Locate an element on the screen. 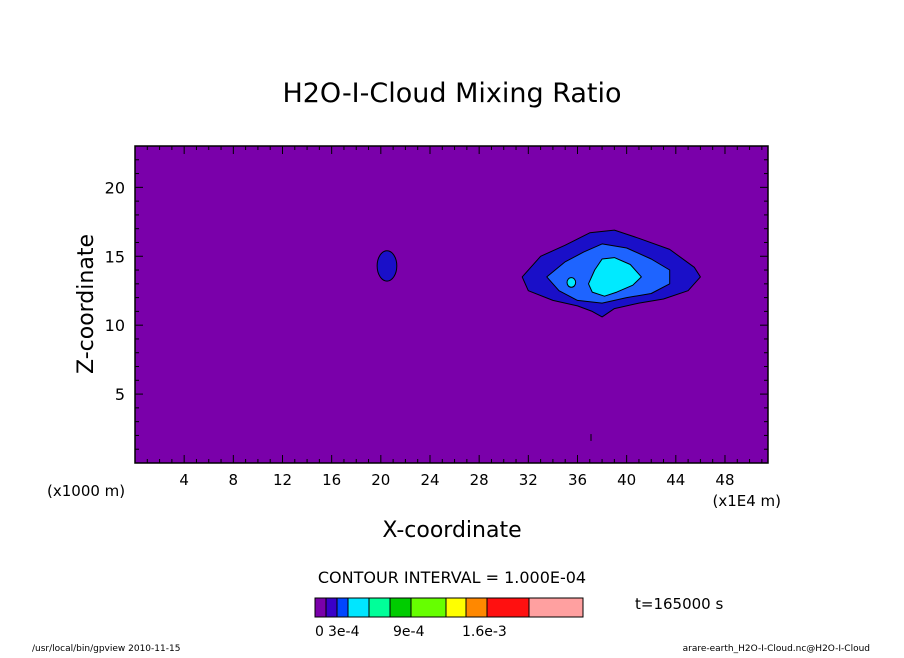 The image size is (904, 658). y-axis-label: Z-coordinate is located at coordinates (86, 304).